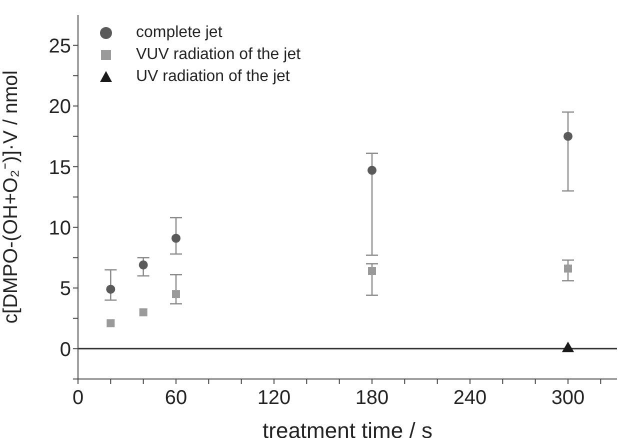 This screenshot has height=438, width=618. I want to click on y-axis-title: c[DMPO-(OH+O₂⁻)]·V / nmol, so click(11, 197).